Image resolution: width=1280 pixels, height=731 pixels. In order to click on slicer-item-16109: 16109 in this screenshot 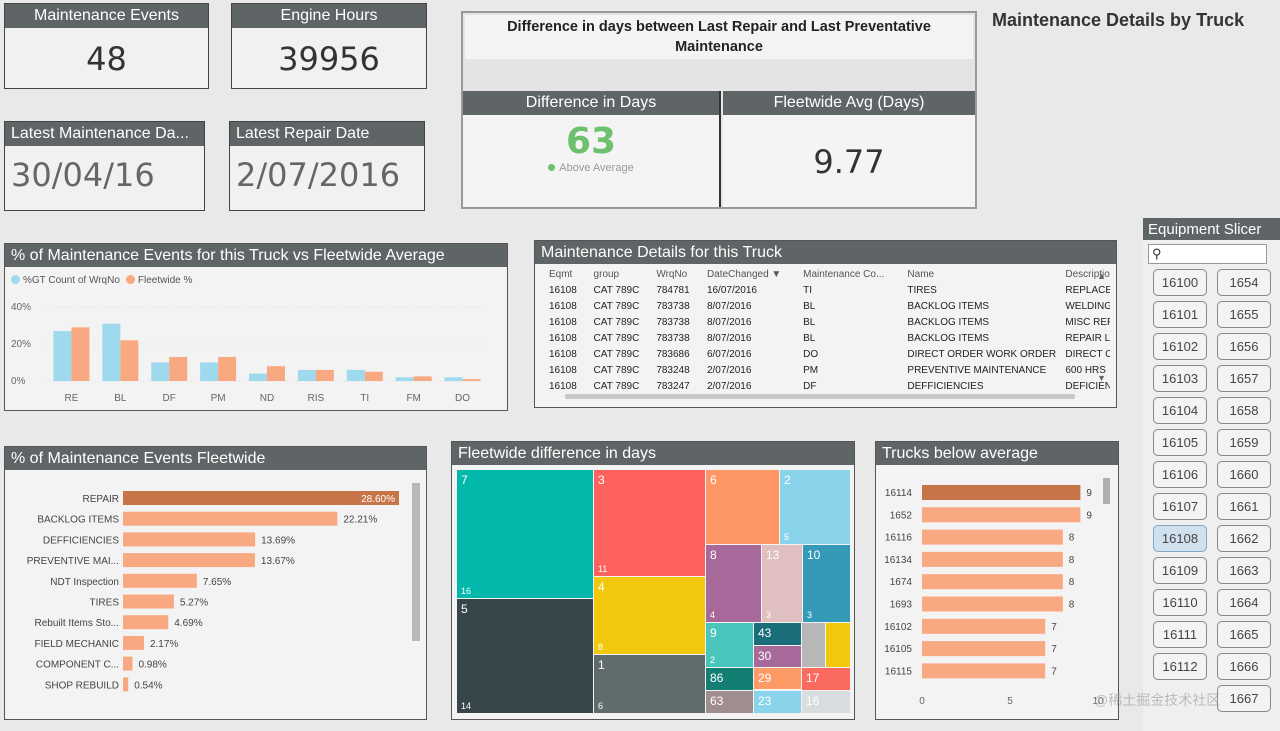, I will do `click(1180, 570)`.